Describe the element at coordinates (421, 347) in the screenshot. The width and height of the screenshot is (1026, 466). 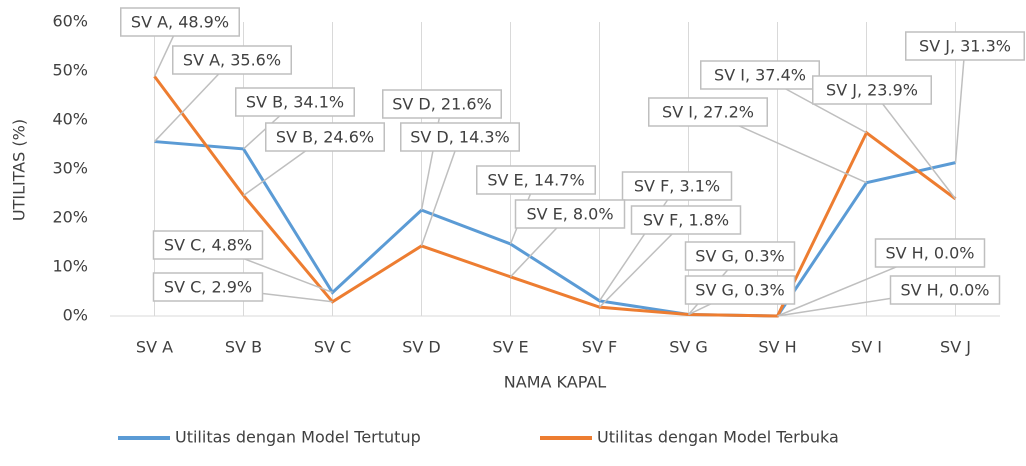
I see `x-tick-label: SV D` at that location.